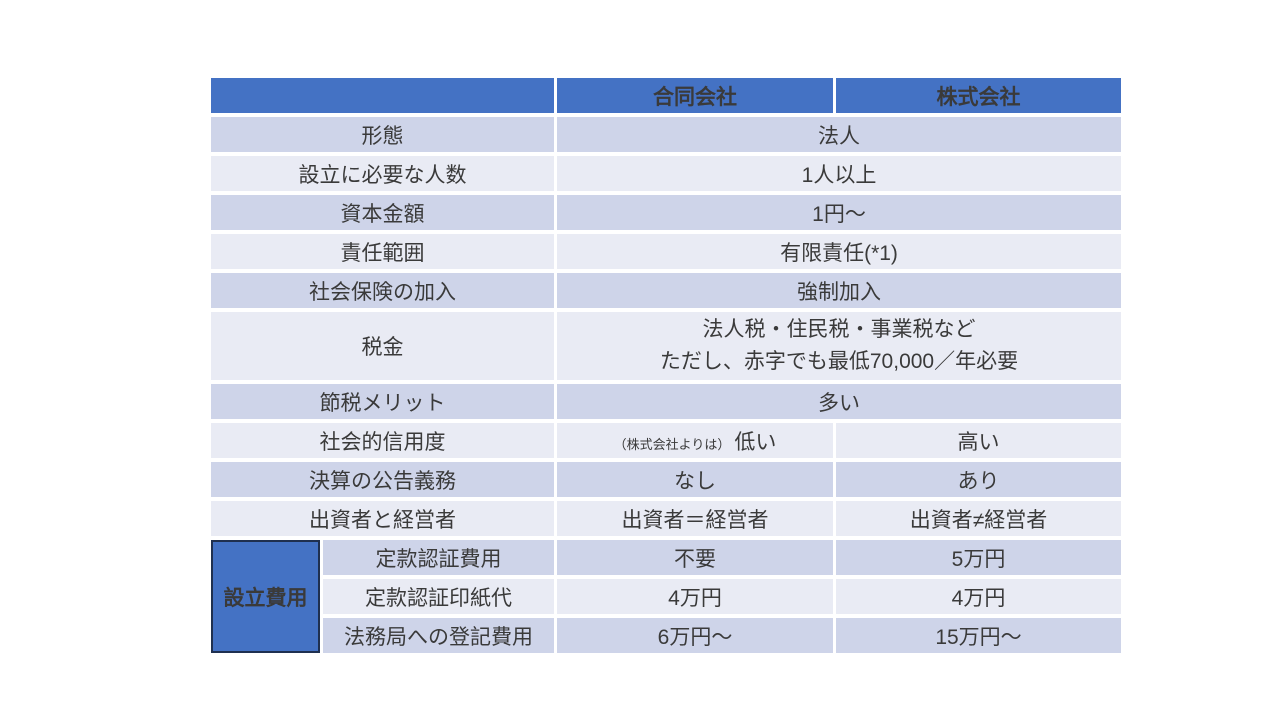 Image resolution: width=1280 pixels, height=720 pixels. I want to click on row-label-text: 社会保険の加入, so click(382, 292).